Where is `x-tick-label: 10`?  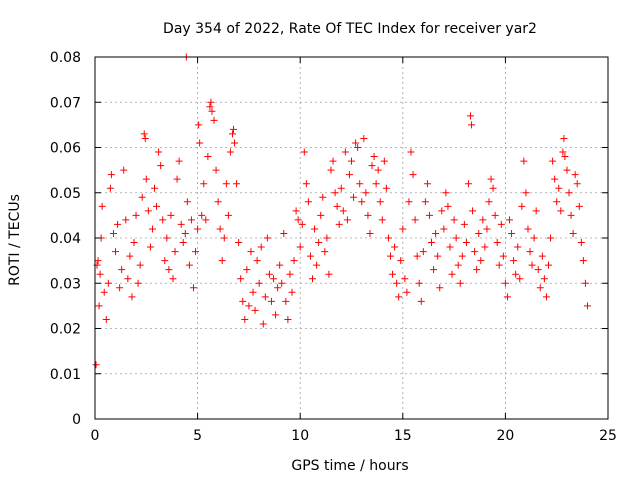
x-tick-label: 10 is located at coordinates (300, 436).